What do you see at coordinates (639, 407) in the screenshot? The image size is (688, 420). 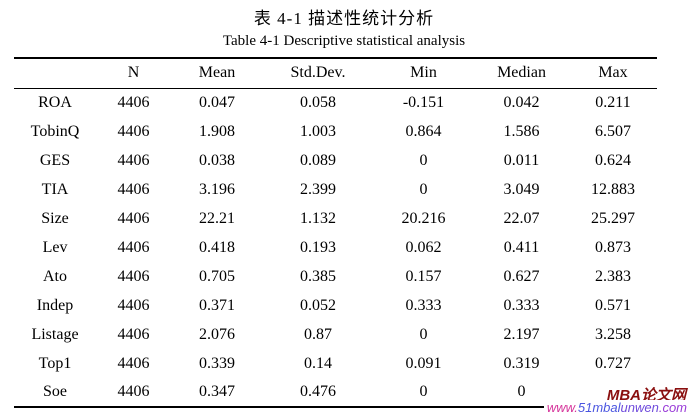 I see `watermark-url-part: unwen` at bounding box center [639, 407].